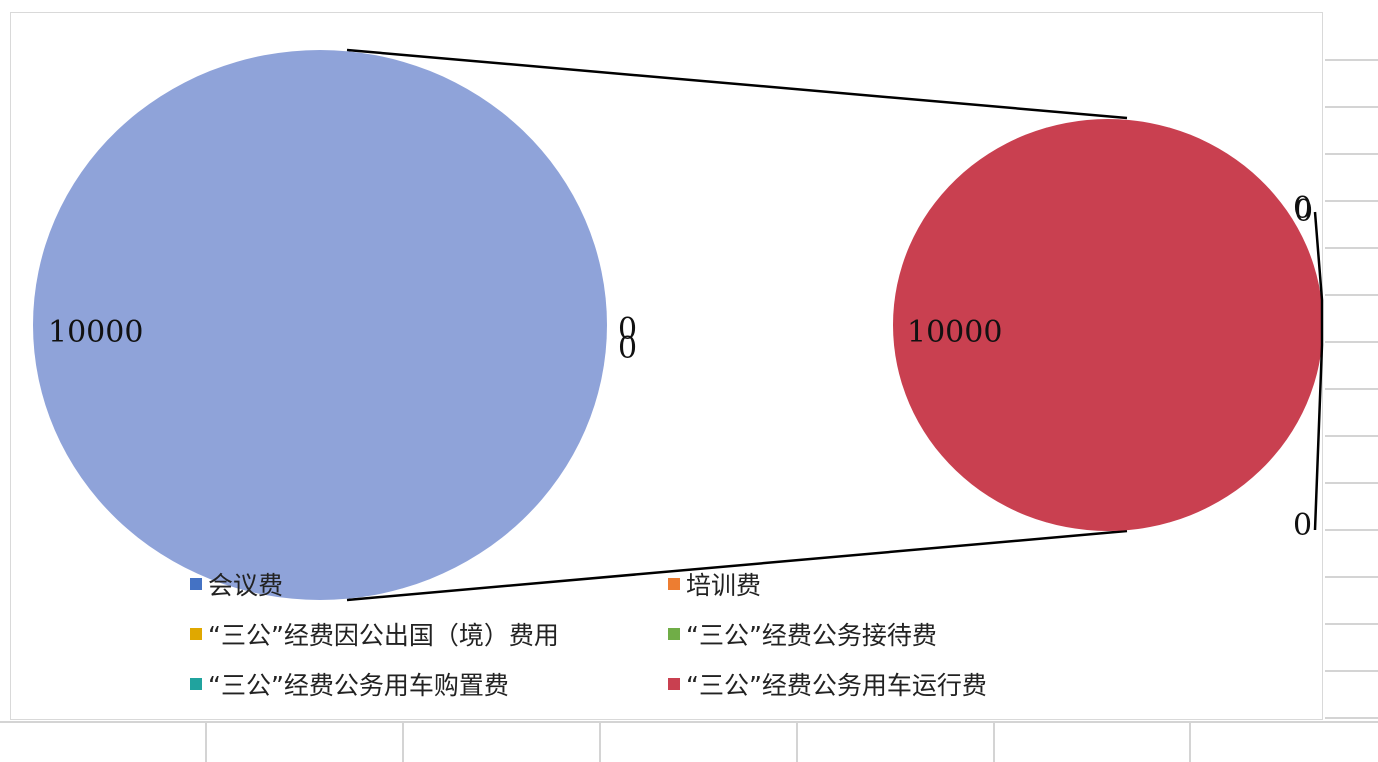  I want to click on legend-item-vehicle-purchase: “三公”经费公务用车购置费, so click(429, 684).